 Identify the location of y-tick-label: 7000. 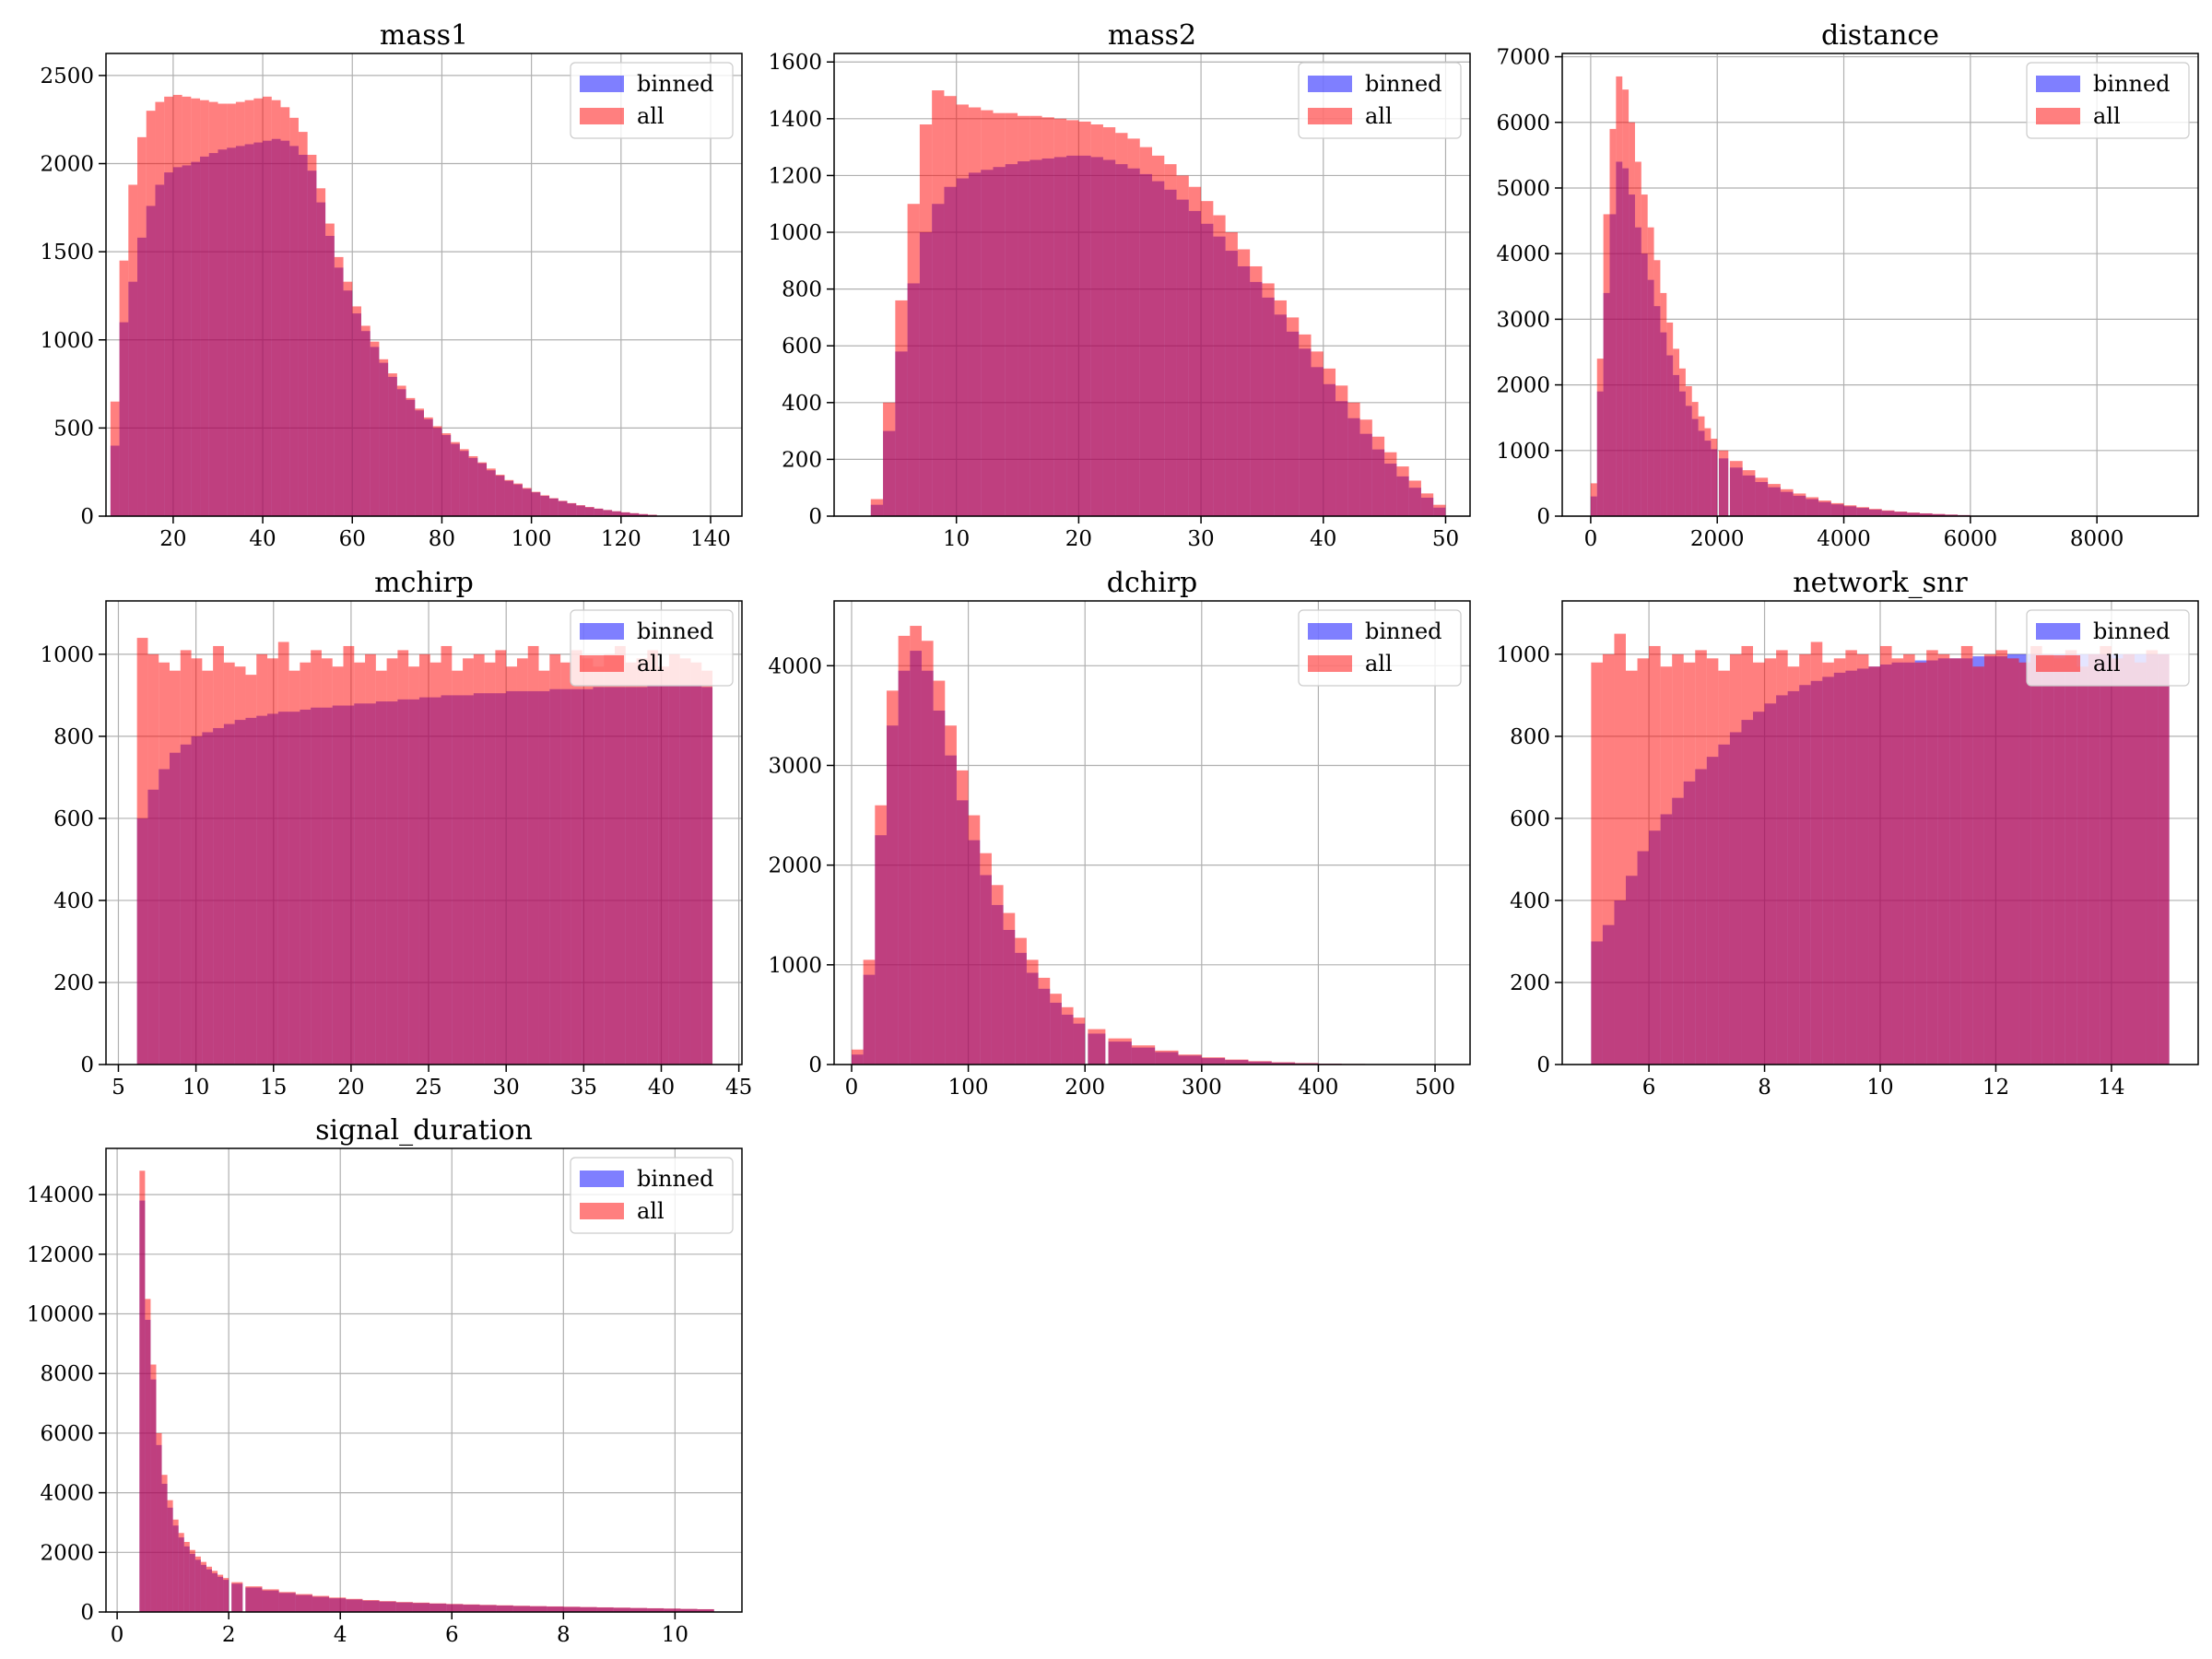
(1523, 58).